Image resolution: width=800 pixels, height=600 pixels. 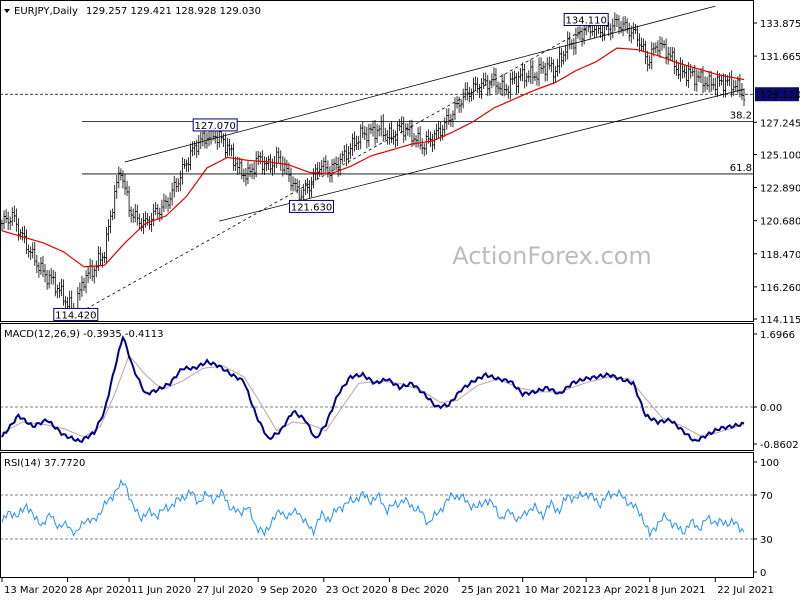 What do you see at coordinates (586, 19) in the screenshot?
I see `level-label-box` at bounding box center [586, 19].